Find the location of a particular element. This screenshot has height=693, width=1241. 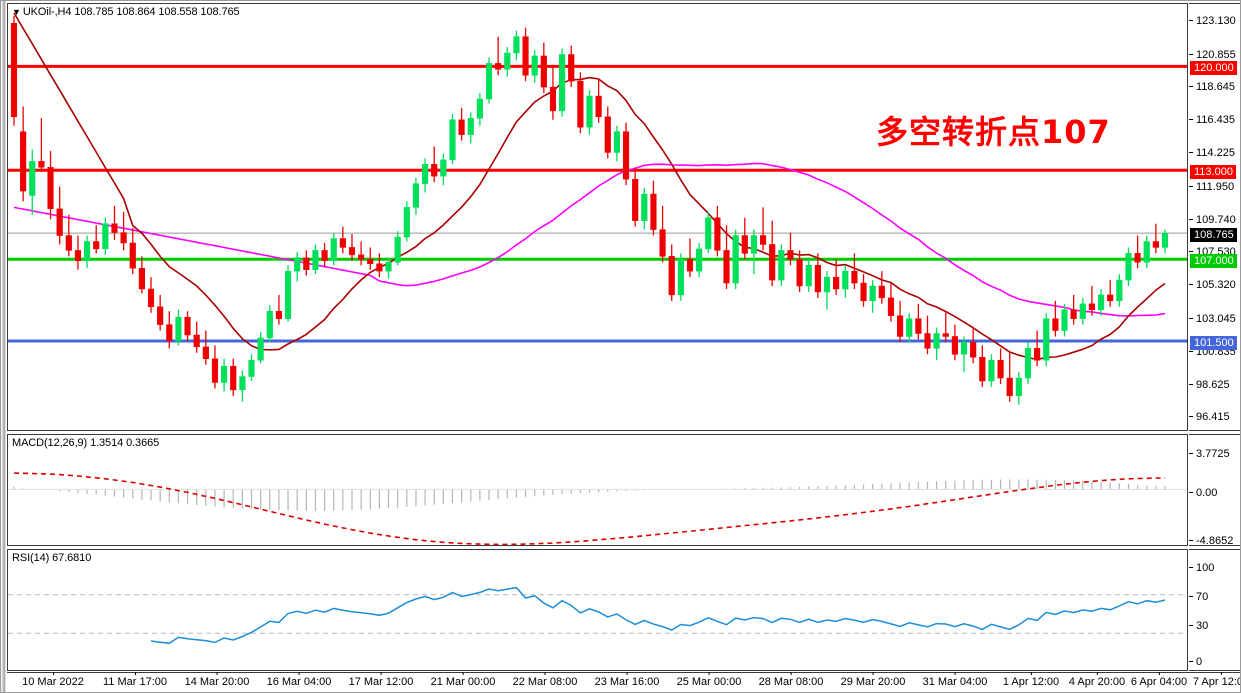

rsi-tick-label: 70 is located at coordinates (1198, 597).